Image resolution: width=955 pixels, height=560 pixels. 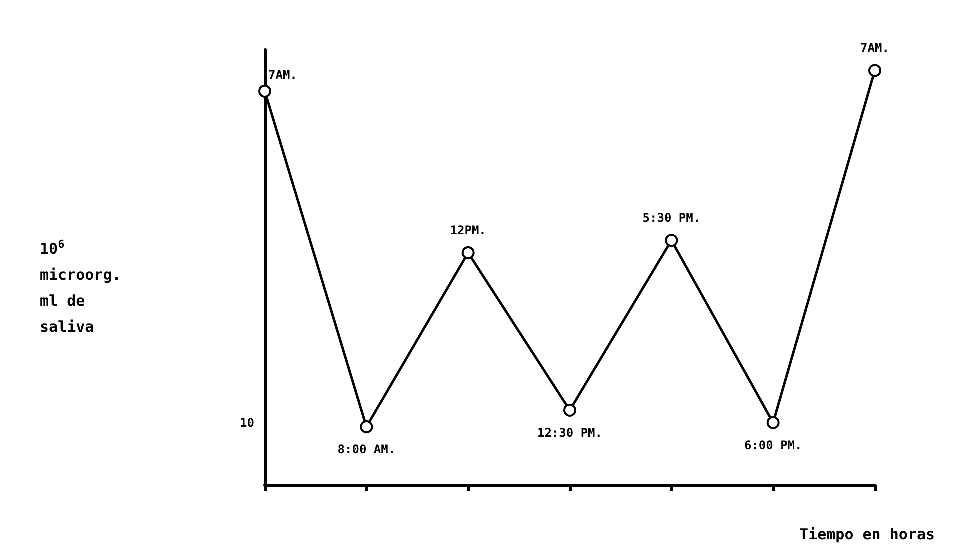 What do you see at coordinates (671, 218) in the screenshot?
I see `annotation: 5:30 PM.` at bounding box center [671, 218].